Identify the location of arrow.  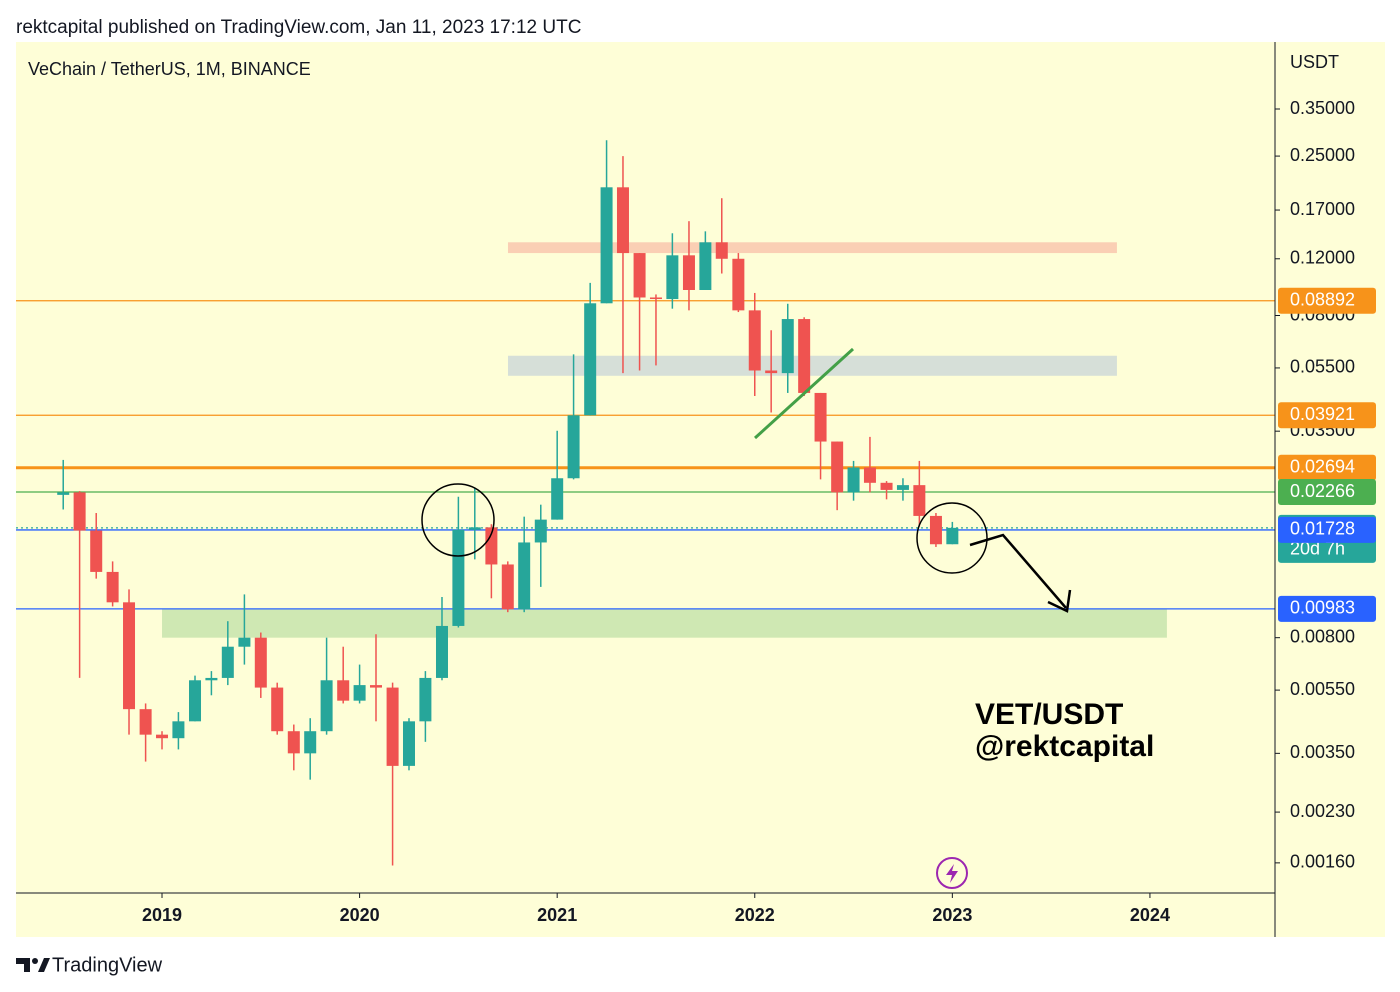
(1018, 571).